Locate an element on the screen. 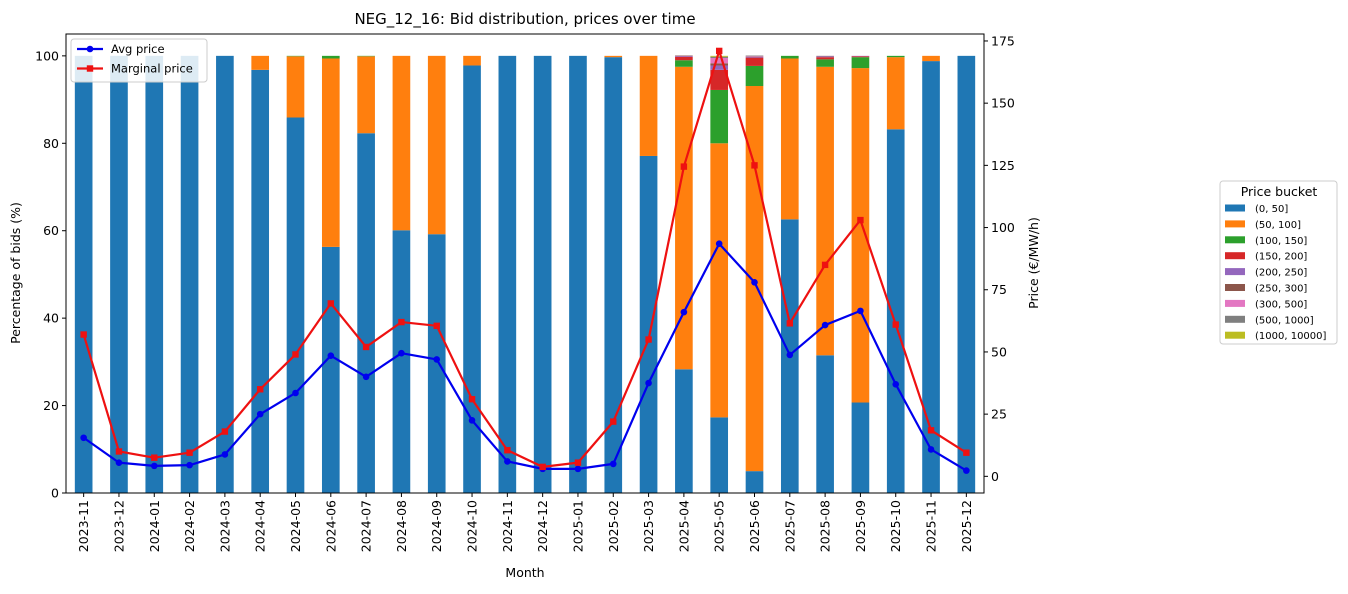 The image size is (1348, 594). y-tick-label: 80 is located at coordinates (51, 143).